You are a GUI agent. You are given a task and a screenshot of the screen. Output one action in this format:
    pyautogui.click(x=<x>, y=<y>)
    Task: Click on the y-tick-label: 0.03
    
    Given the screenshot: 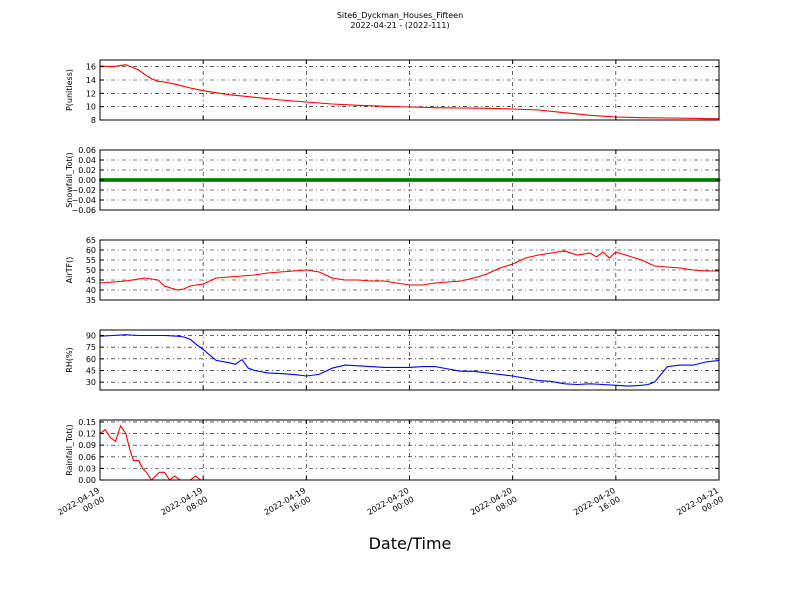 What is the action you would take?
    pyautogui.click(x=87, y=468)
    